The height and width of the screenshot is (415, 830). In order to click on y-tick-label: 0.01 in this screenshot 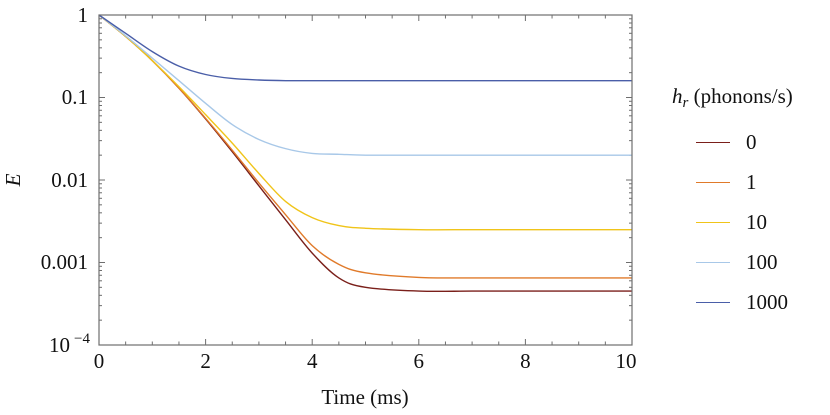, I will do `click(69, 180)`.